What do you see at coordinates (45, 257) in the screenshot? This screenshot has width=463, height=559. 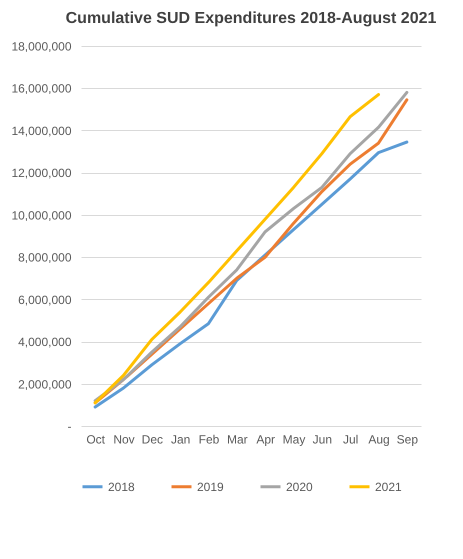 I see `y-tick-label: 8,000,000` at bounding box center [45, 257].